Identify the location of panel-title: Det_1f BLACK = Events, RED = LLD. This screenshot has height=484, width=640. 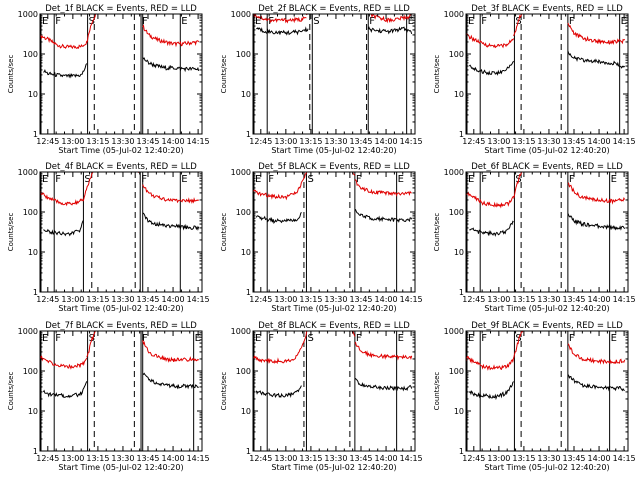
(121, 9).